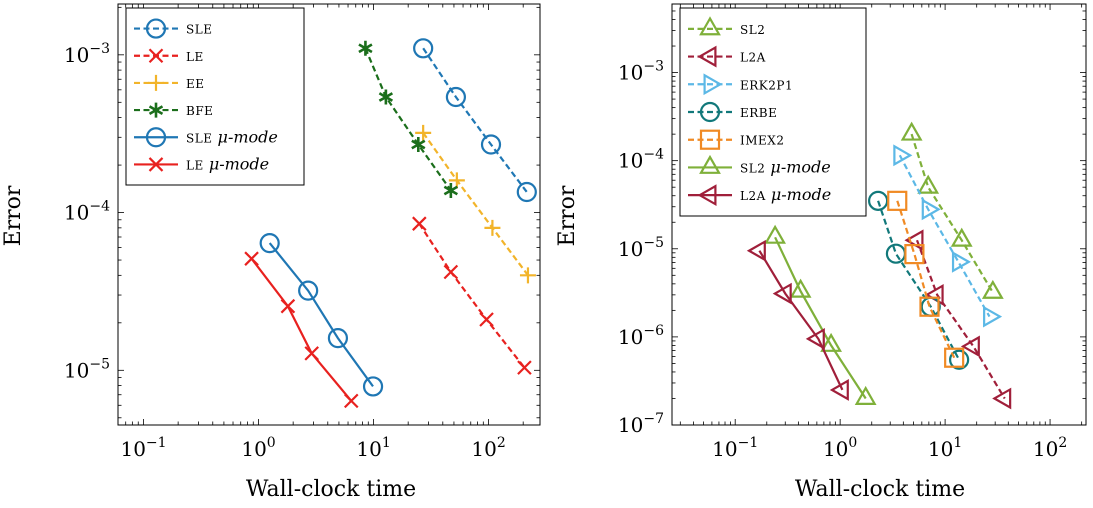 The image size is (1093, 508). Describe the element at coordinates (753, 58) in the screenshot. I see `legend-series-name: L2A` at that location.